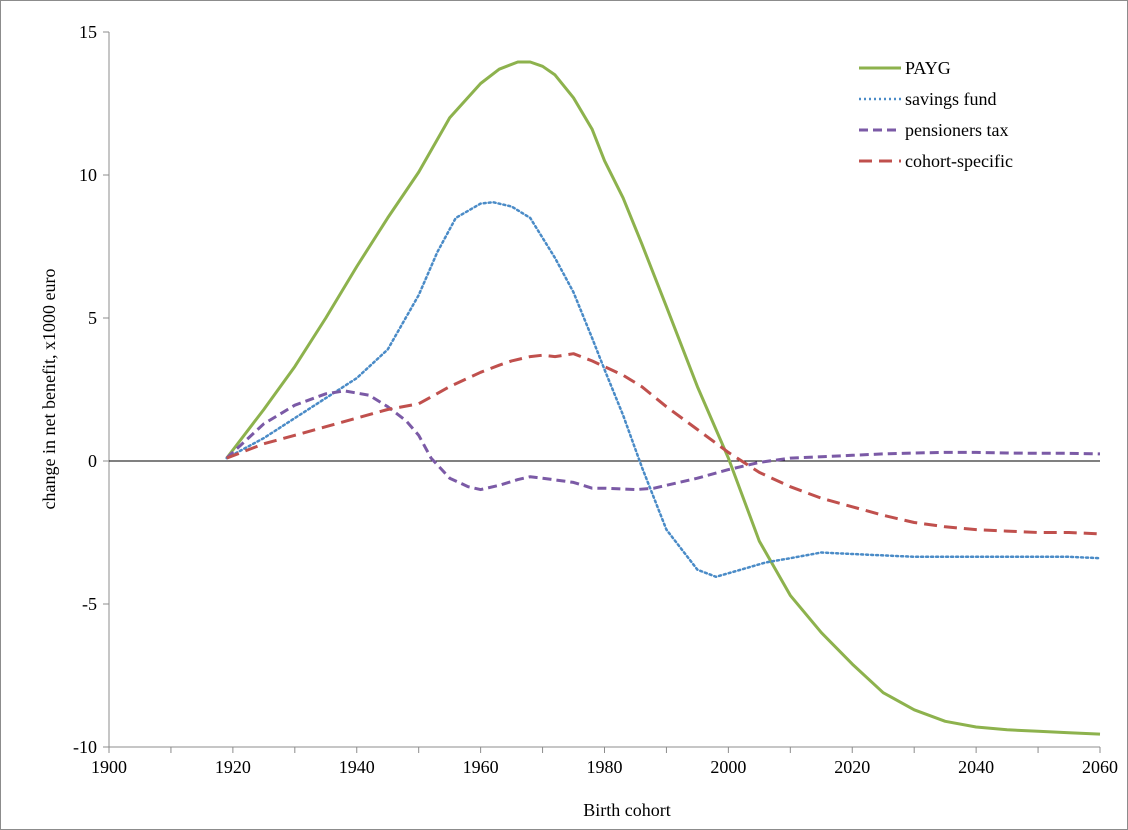 The height and width of the screenshot is (830, 1128). What do you see at coordinates (85, 747) in the screenshot?
I see `y-tick-label: -10` at bounding box center [85, 747].